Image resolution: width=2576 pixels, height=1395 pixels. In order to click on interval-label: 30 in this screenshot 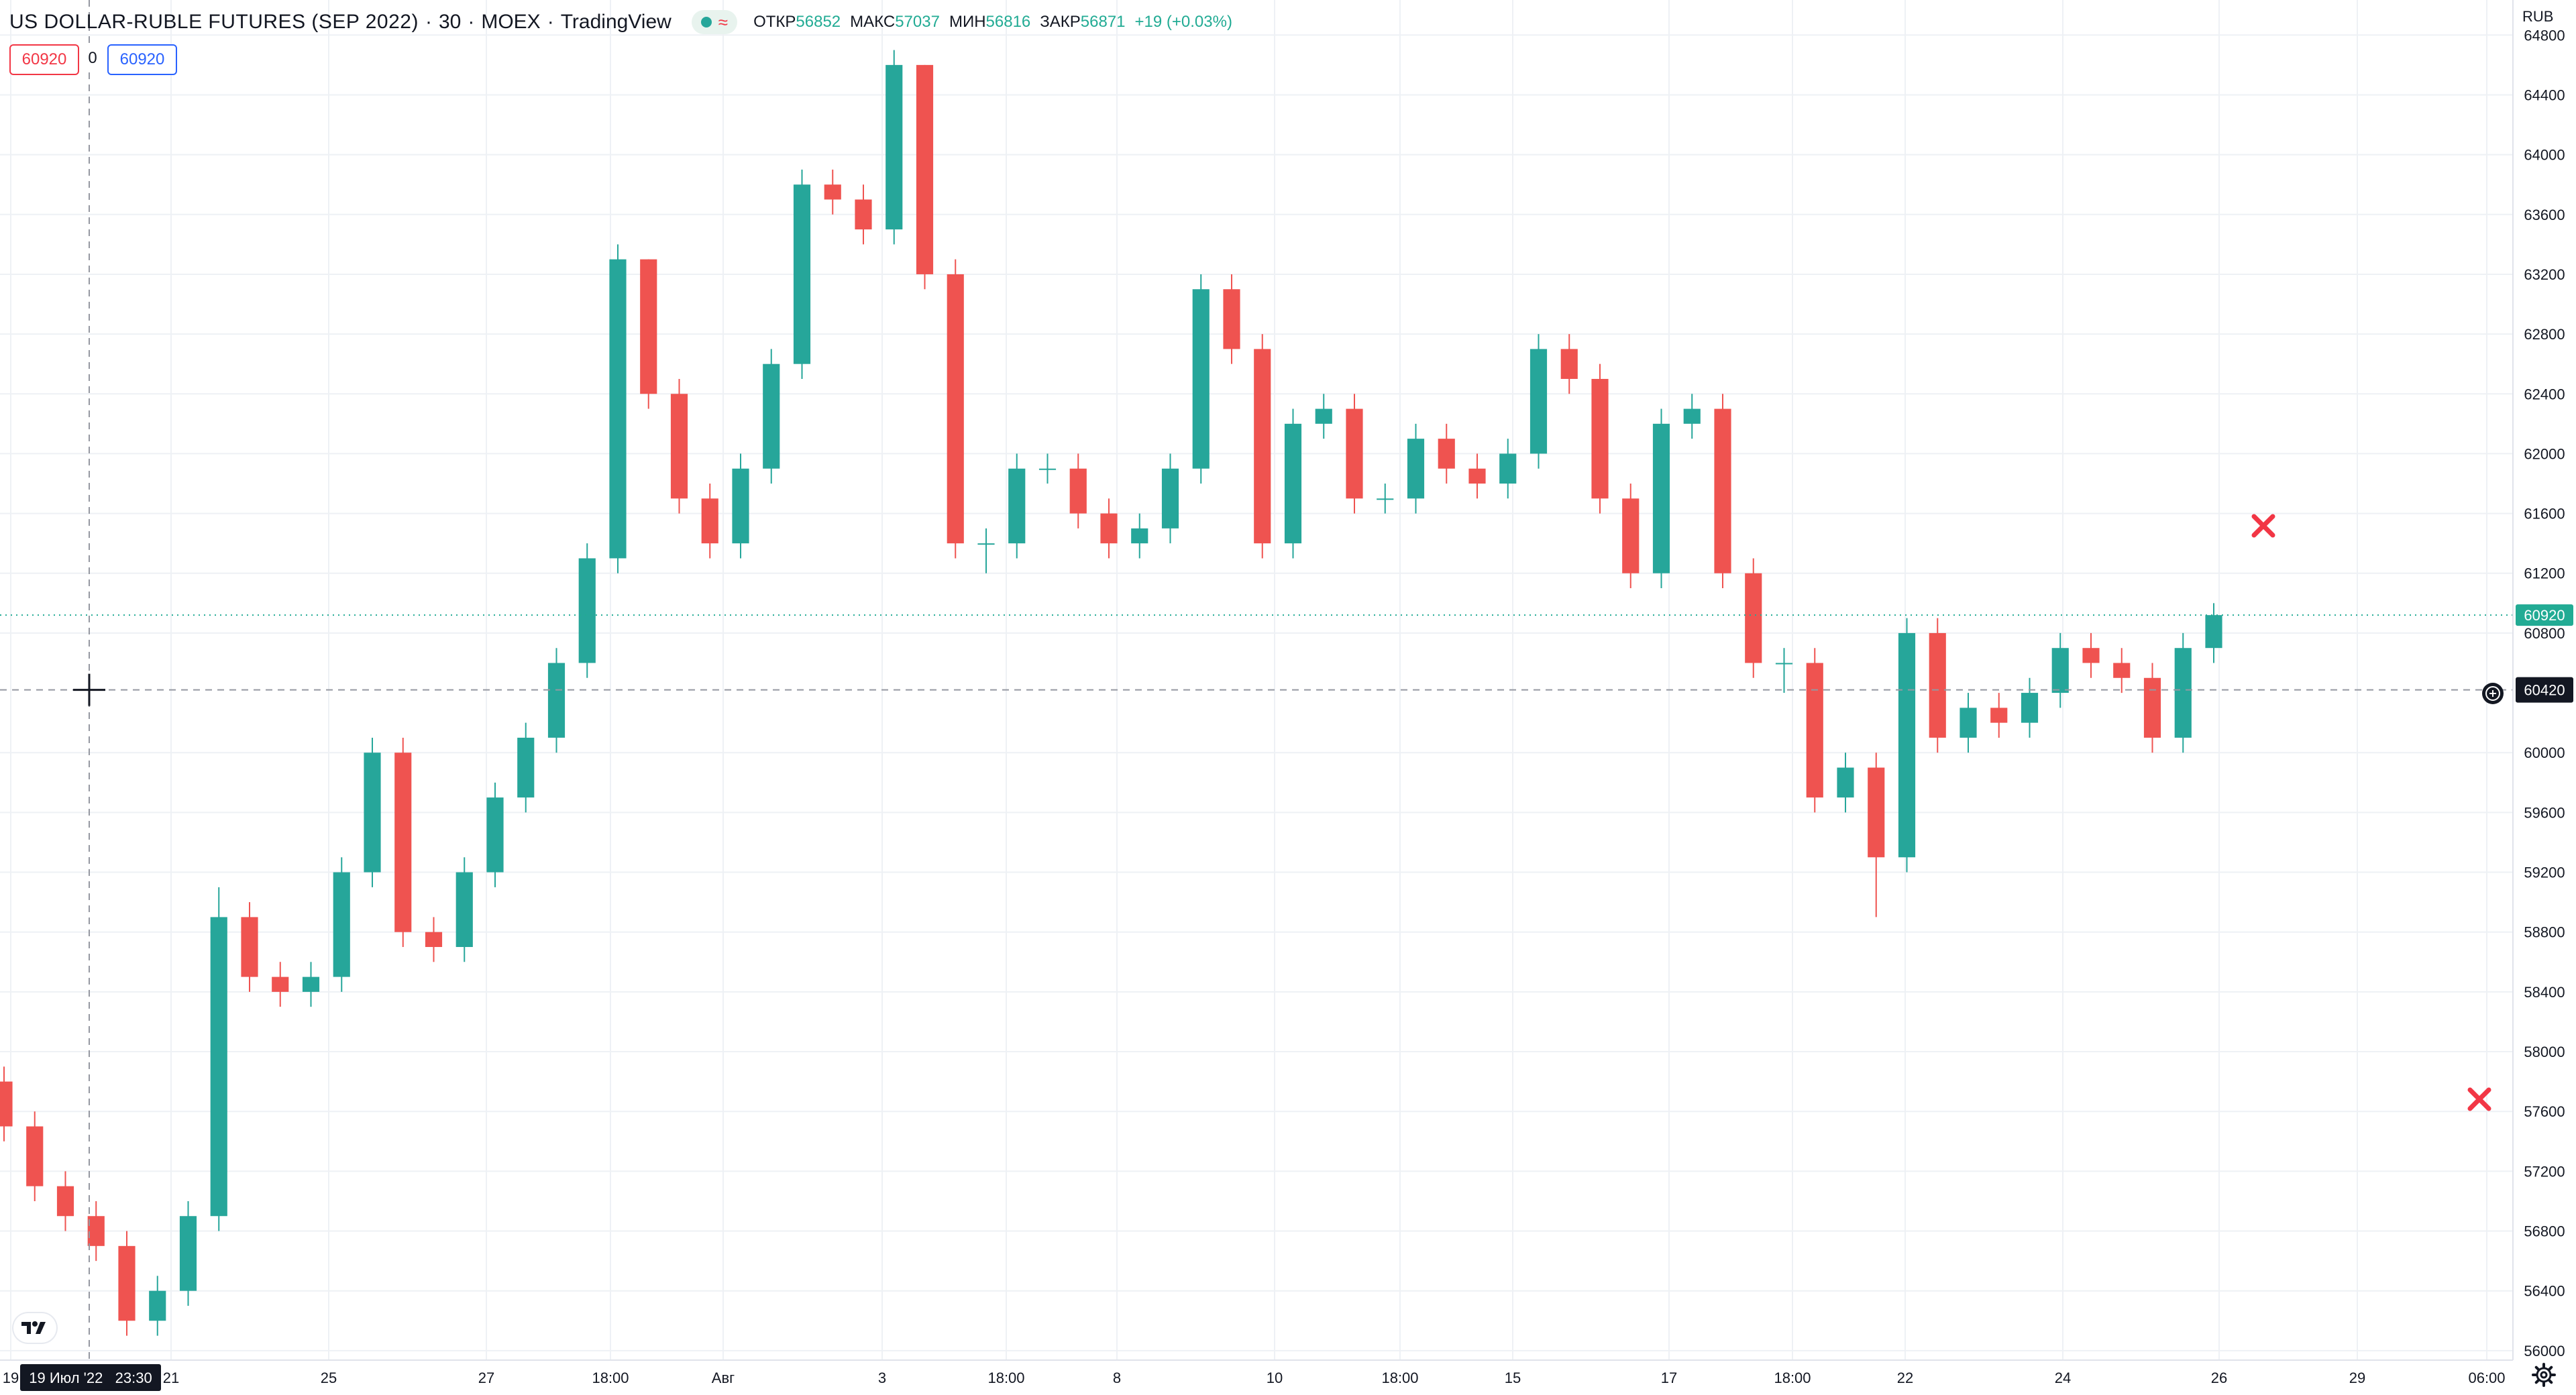, I will do `click(450, 22)`.